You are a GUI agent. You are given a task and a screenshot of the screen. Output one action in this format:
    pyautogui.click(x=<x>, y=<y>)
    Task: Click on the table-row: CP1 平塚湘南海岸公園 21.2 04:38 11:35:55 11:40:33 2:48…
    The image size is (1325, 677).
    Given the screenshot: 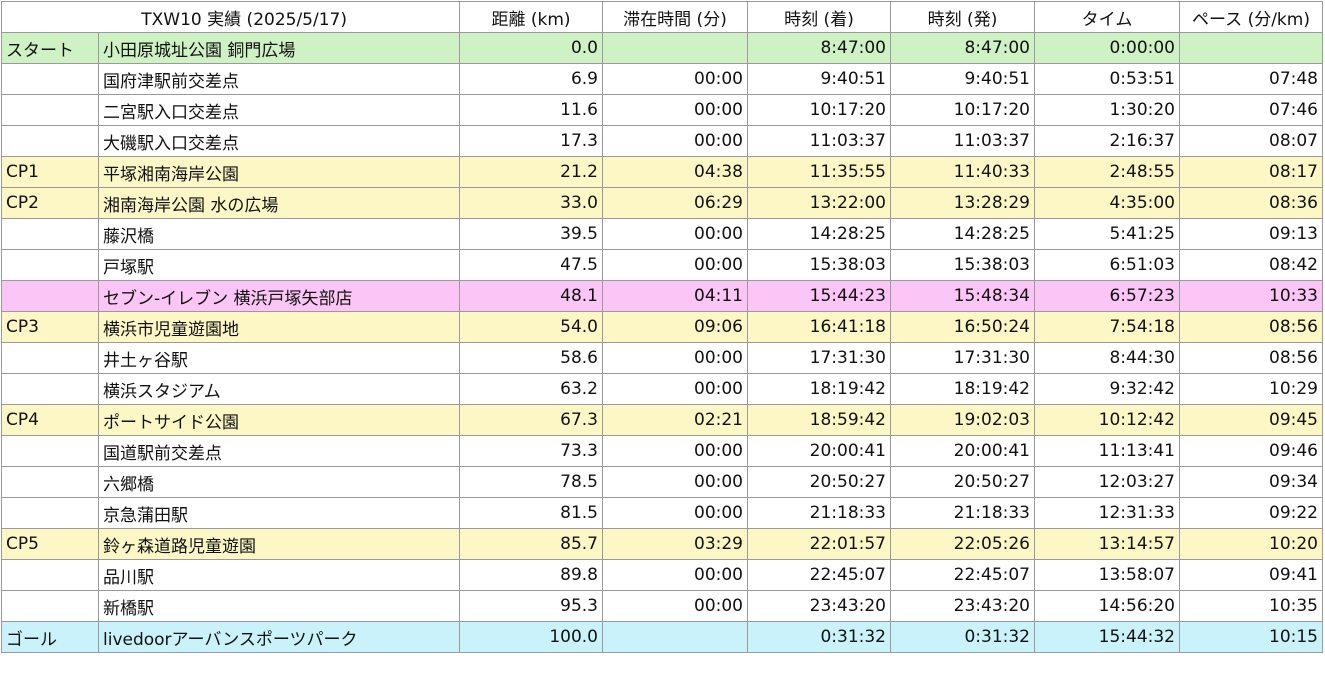 What is the action you would take?
    pyautogui.click(x=662, y=172)
    